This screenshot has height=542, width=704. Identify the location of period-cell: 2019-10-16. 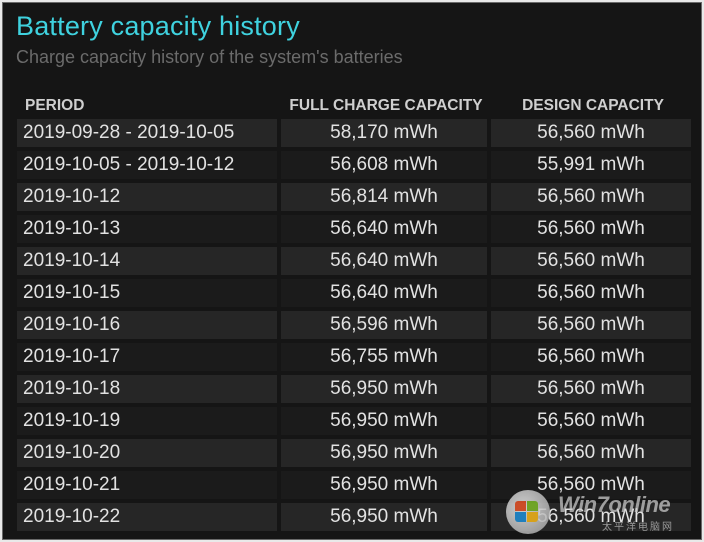
(147, 325).